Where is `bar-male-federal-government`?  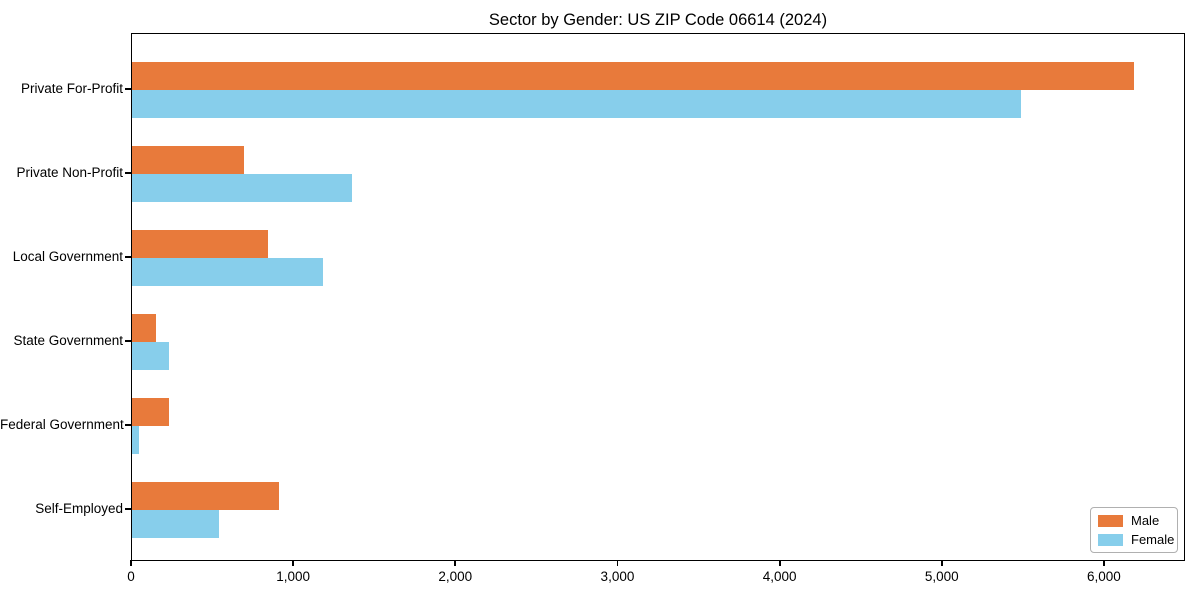
bar-male-federal-government is located at coordinates (151, 412).